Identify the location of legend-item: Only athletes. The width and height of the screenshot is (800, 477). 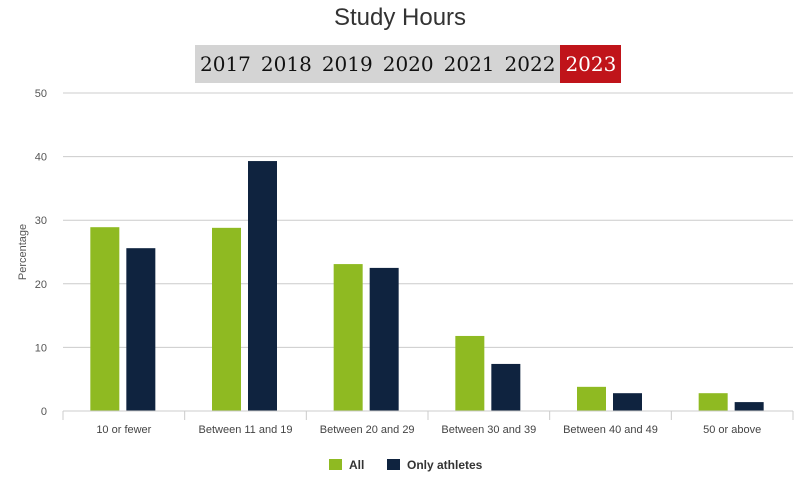
(445, 465).